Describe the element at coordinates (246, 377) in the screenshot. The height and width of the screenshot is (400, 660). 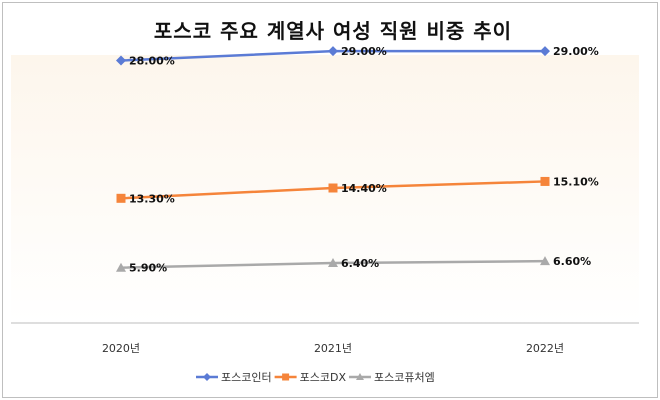
I see `legend-label: 포스코인터` at that location.